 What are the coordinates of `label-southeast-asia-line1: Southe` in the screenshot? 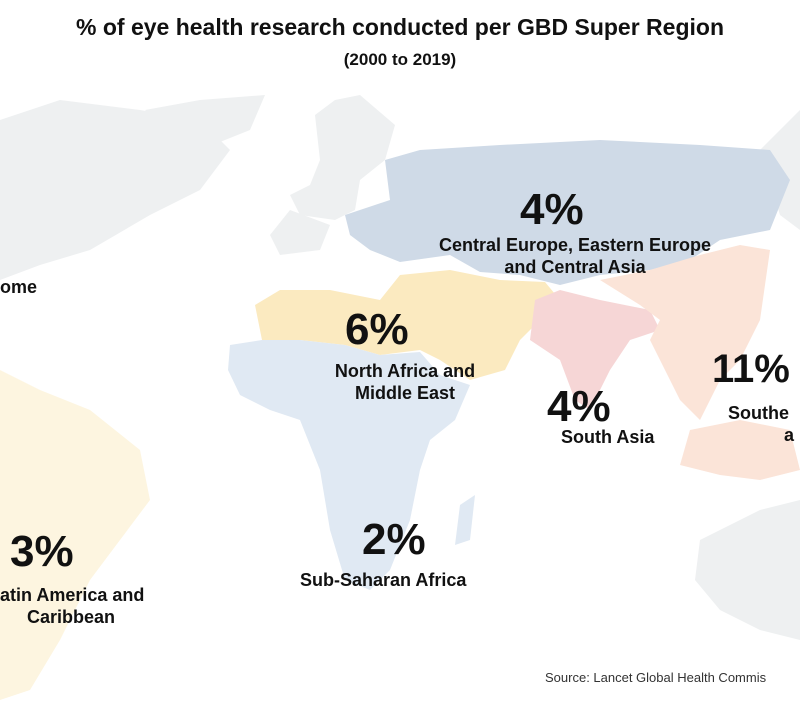 It's located at (758, 413).